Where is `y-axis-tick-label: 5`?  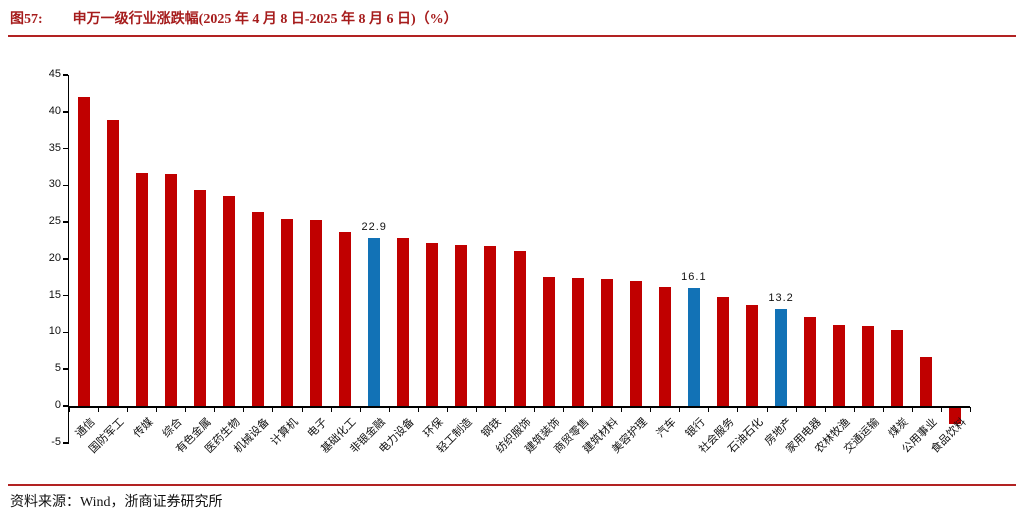 y-axis-tick-label: 5 is located at coordinates (57, 368).